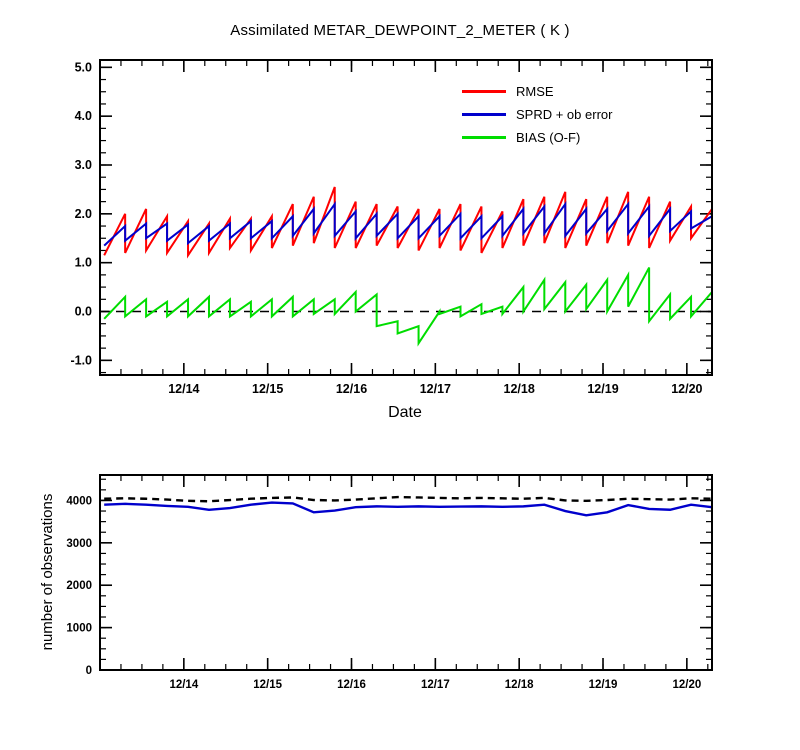 The image size is (800, 750). Describe the element at coordinates (47, 572) in the screenshot. I see `y-axis-label-observations: number of observations` at that location.